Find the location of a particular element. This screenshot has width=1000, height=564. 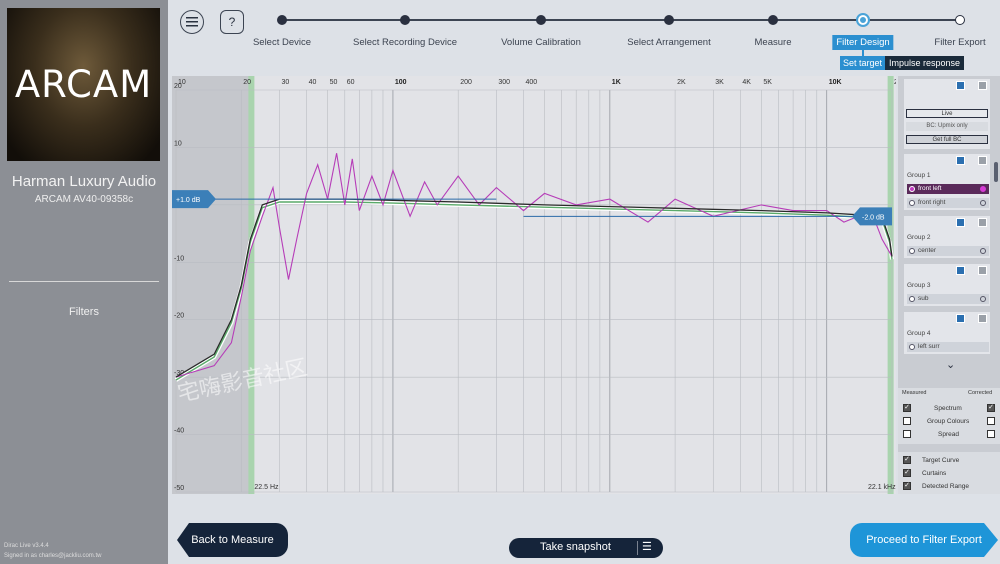

spectrum-corrected-checkbox: ✓ is located at coordinates (991, 408).